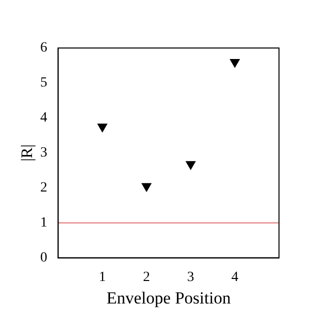 The width and height of the screenshot is (327, 327). I want to click on x-tick-label: 2, so click(146, 277).